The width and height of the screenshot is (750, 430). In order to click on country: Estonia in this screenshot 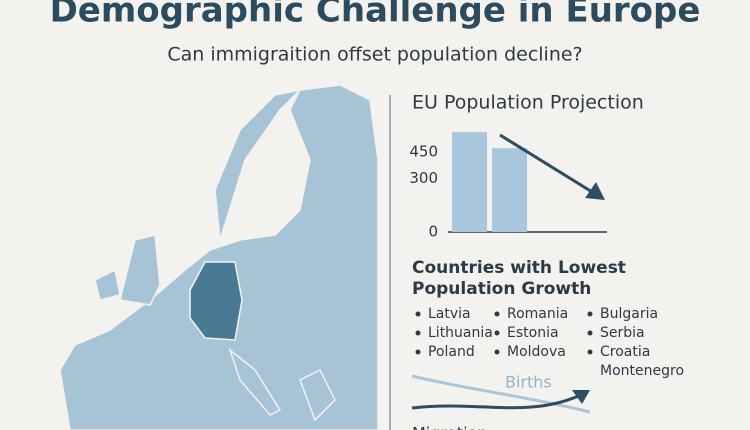, I will do `click(533, 333)`.